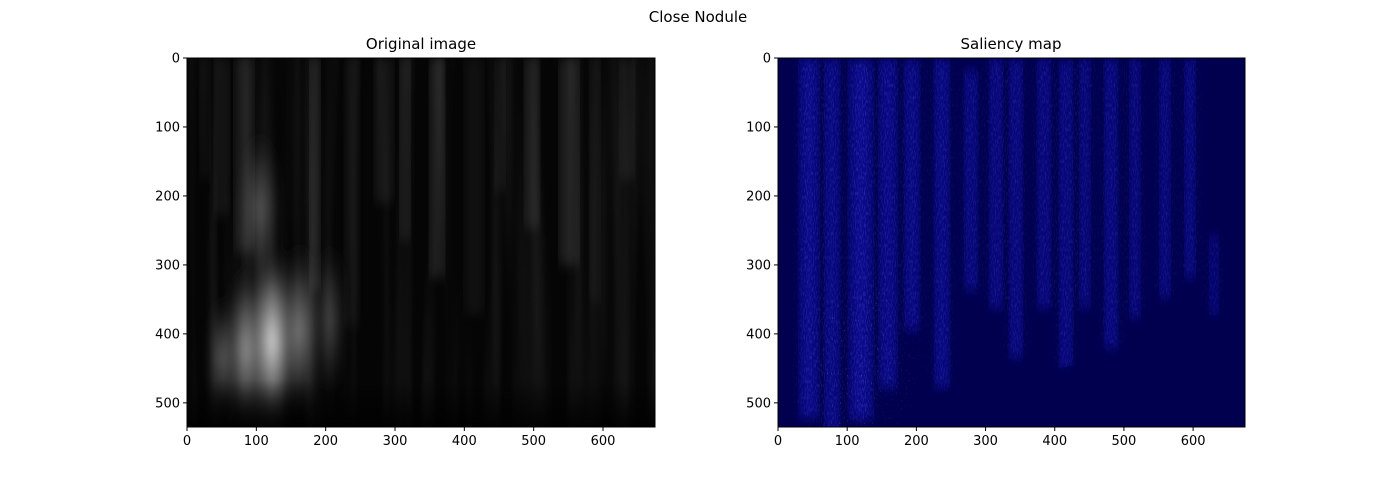 This screenshot has width=1396, height=480. I want to click on original-image-y-tick-label: 0, so click(176, 59).